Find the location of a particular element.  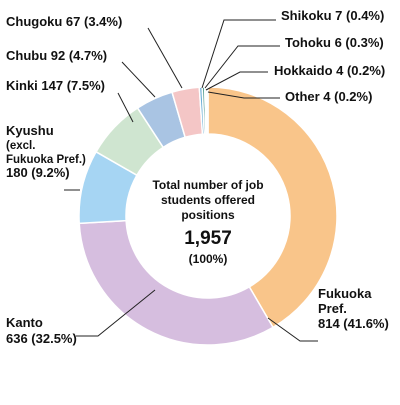

slice-label-other: Other 4 (0.2%) is located at coordinates (328, 96).